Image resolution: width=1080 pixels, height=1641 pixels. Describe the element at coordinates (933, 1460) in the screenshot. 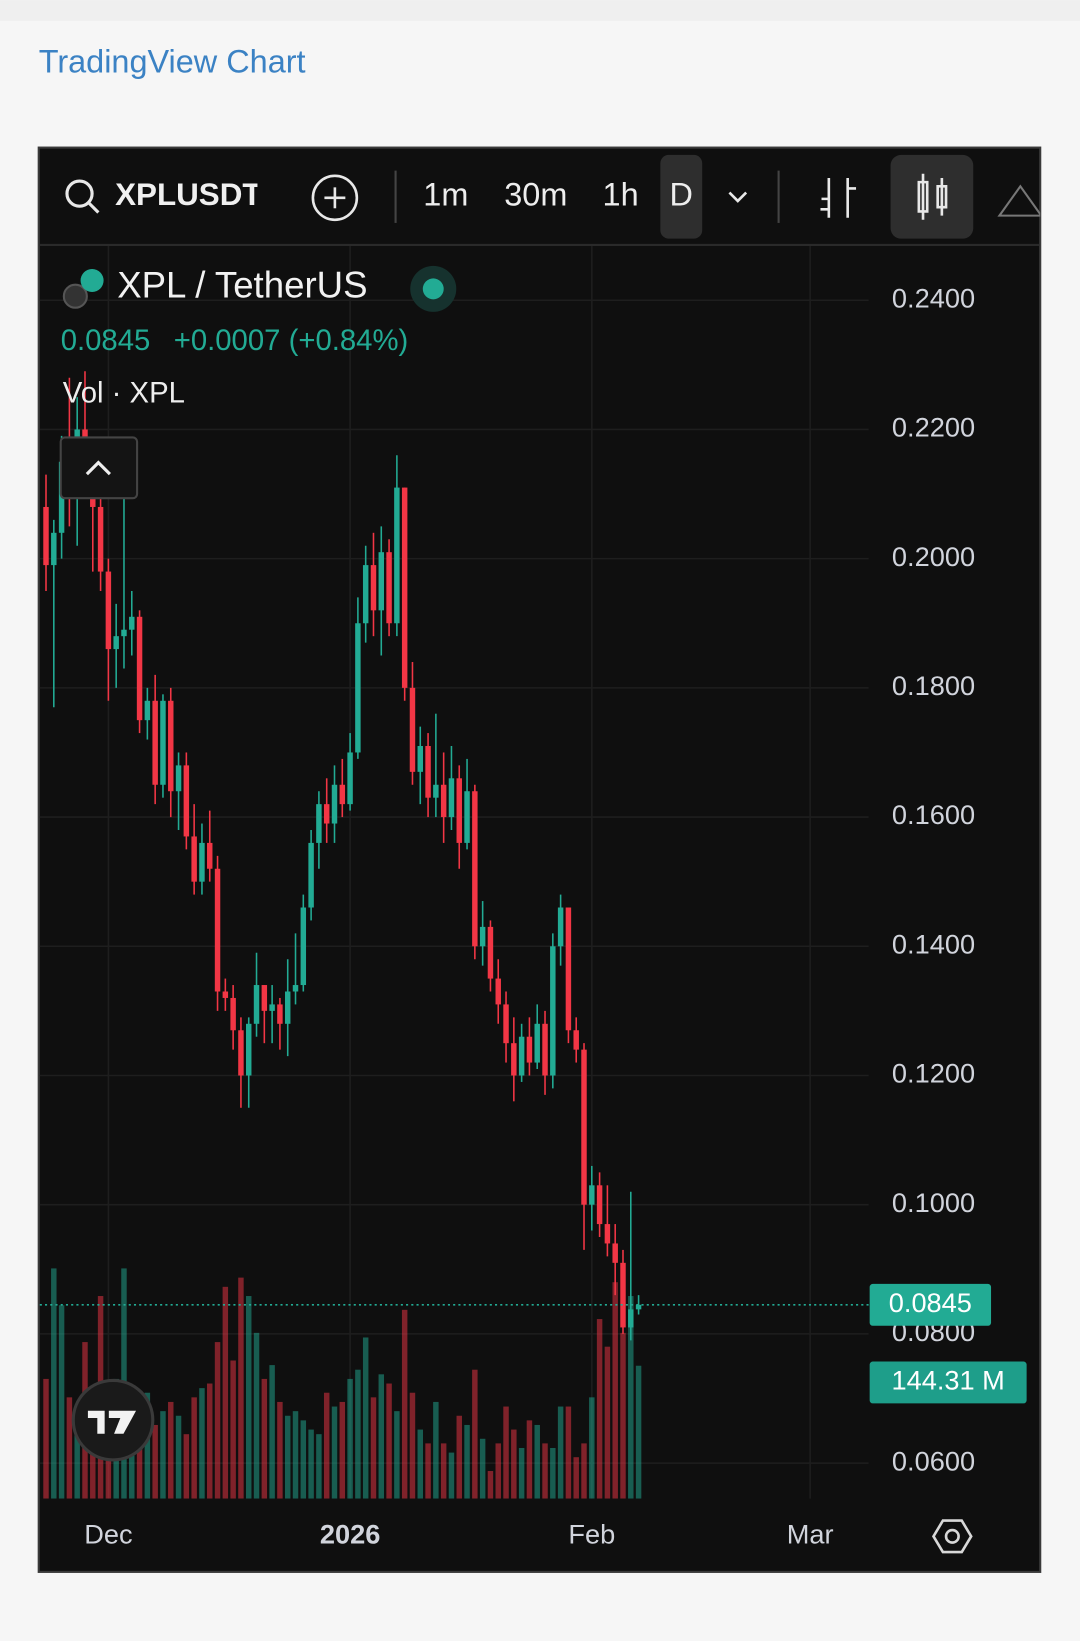

I see `y-tick-label: 0.0600` at that location.